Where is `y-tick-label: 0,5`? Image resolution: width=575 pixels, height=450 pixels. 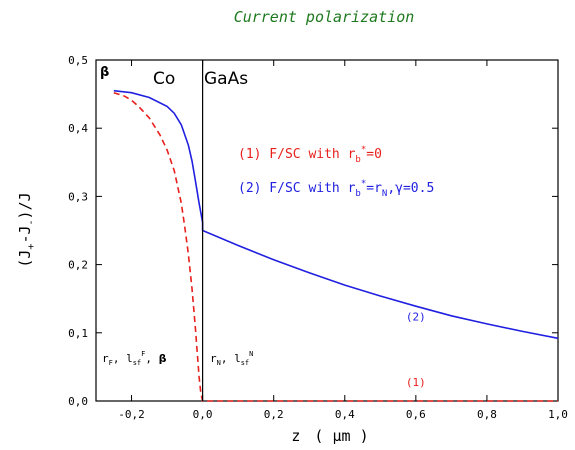
y-tick-label: 0,5 is located at coordinates (78, 60).